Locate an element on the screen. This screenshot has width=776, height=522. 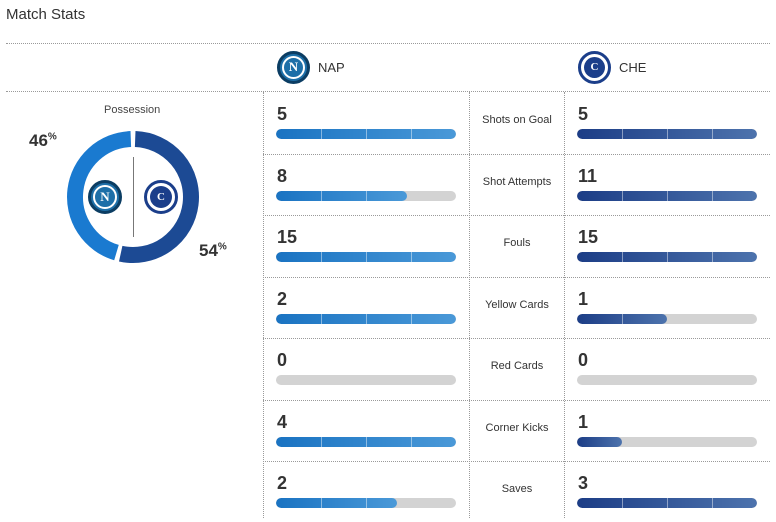
home-possession-arc is located at coordinates (99, 196).